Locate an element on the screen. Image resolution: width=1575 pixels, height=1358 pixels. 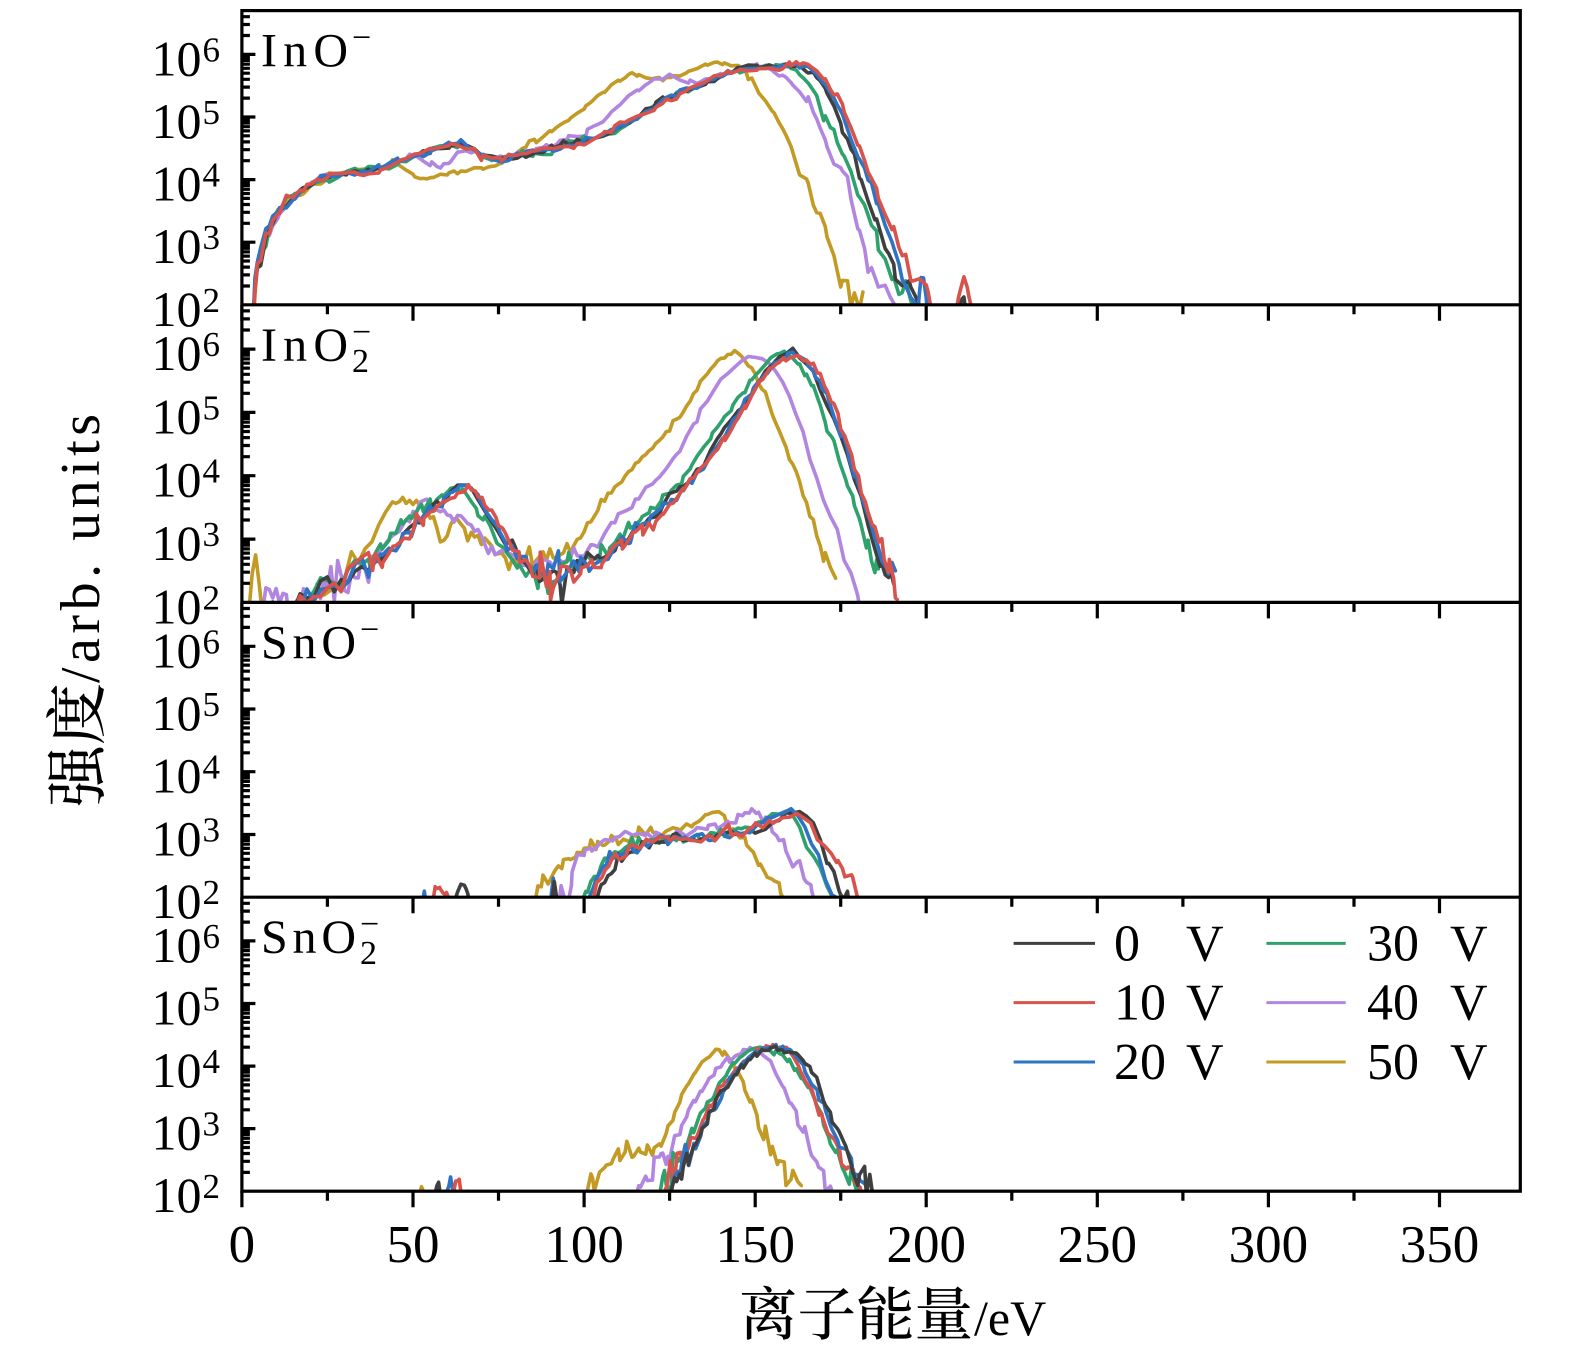
svg-text: 20 is located at coordinates (1140, 1062).